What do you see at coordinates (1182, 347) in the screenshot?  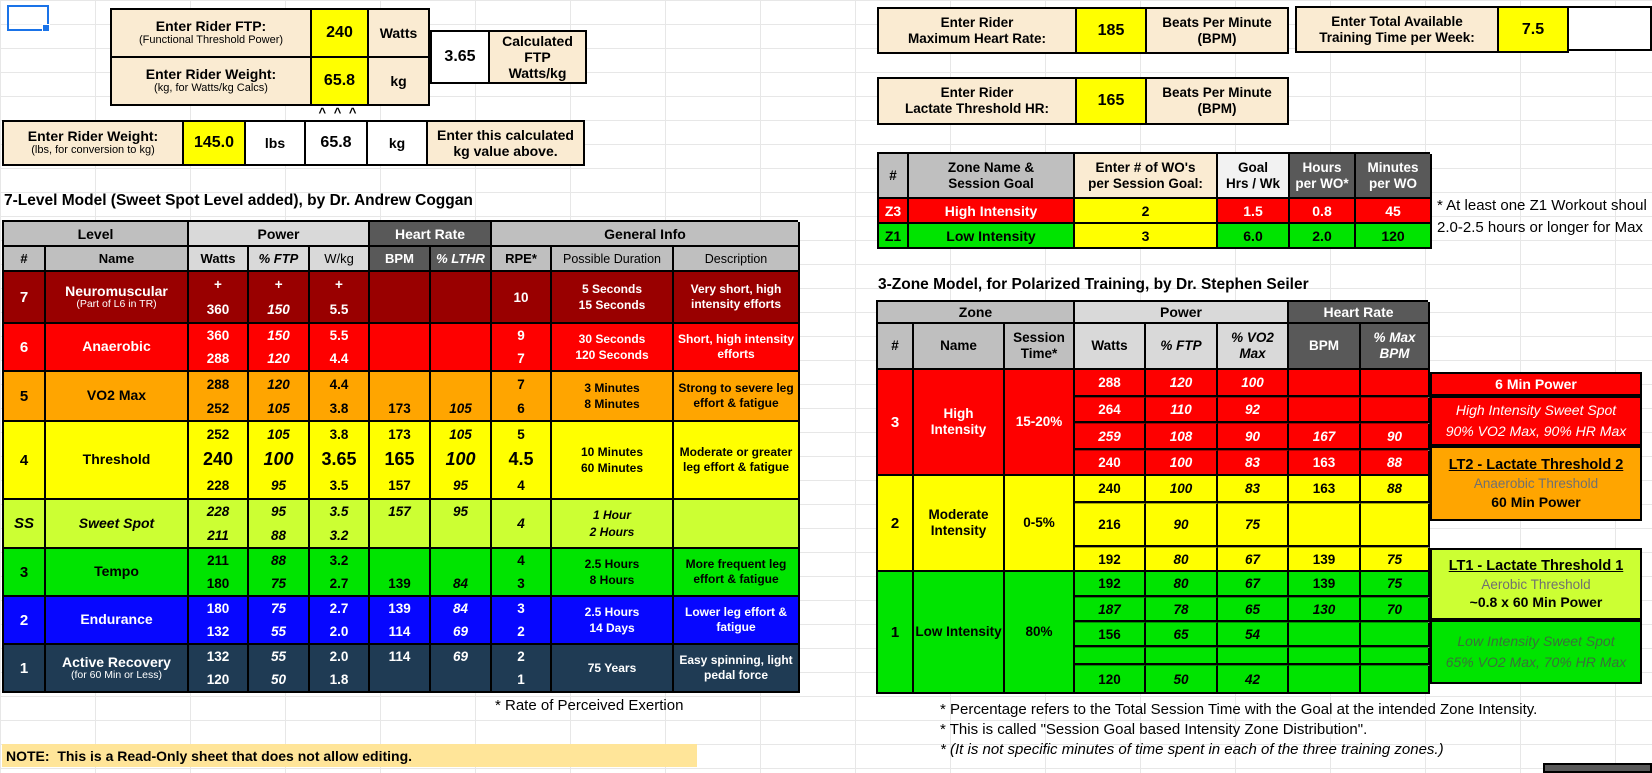 I see `col-ftp-pct: % FTP` at bounding box center [1182, 347].